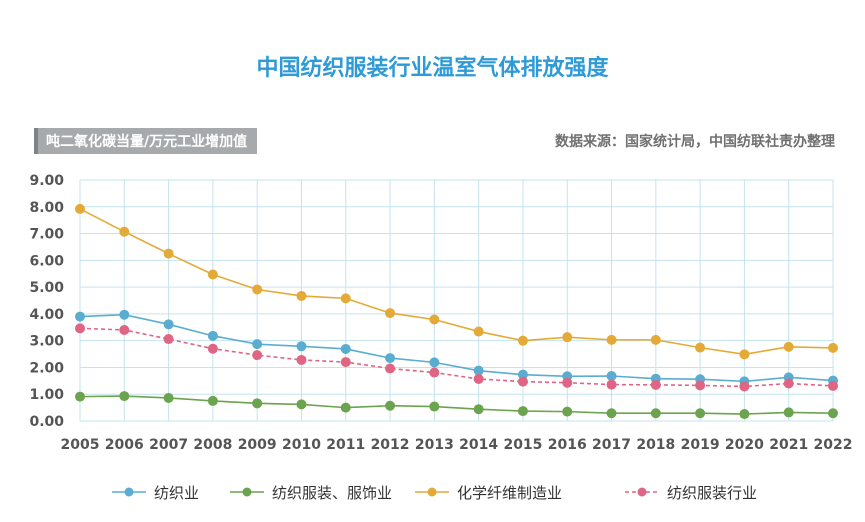 The height and width of the screenshot is (522, 865). Describe the element at coordinates (434, 445) in the screenshot. I see `x-tick-label: 2013` at that location.